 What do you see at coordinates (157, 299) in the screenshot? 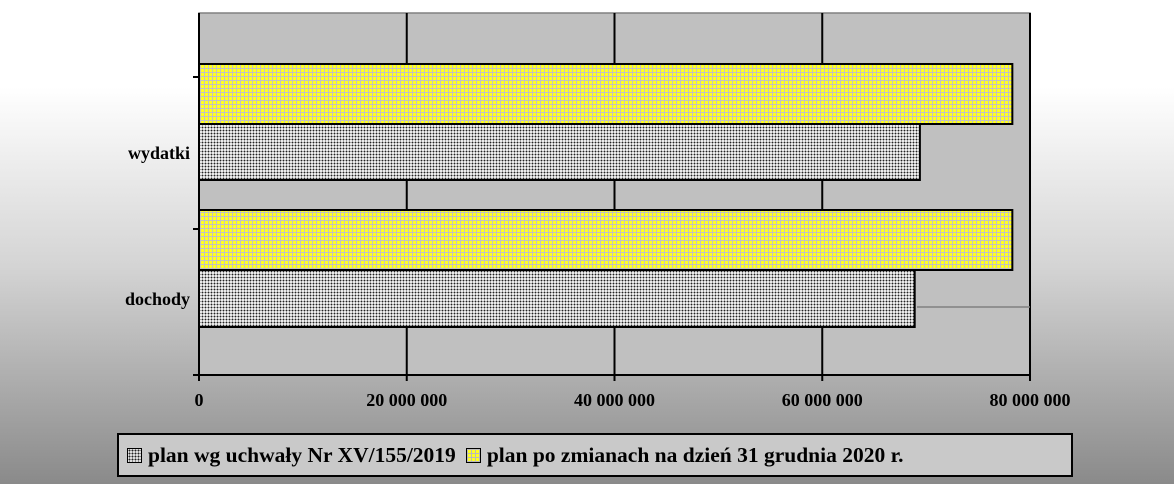
I see `y-category-label: dochody` at bounding box center [157, 299].